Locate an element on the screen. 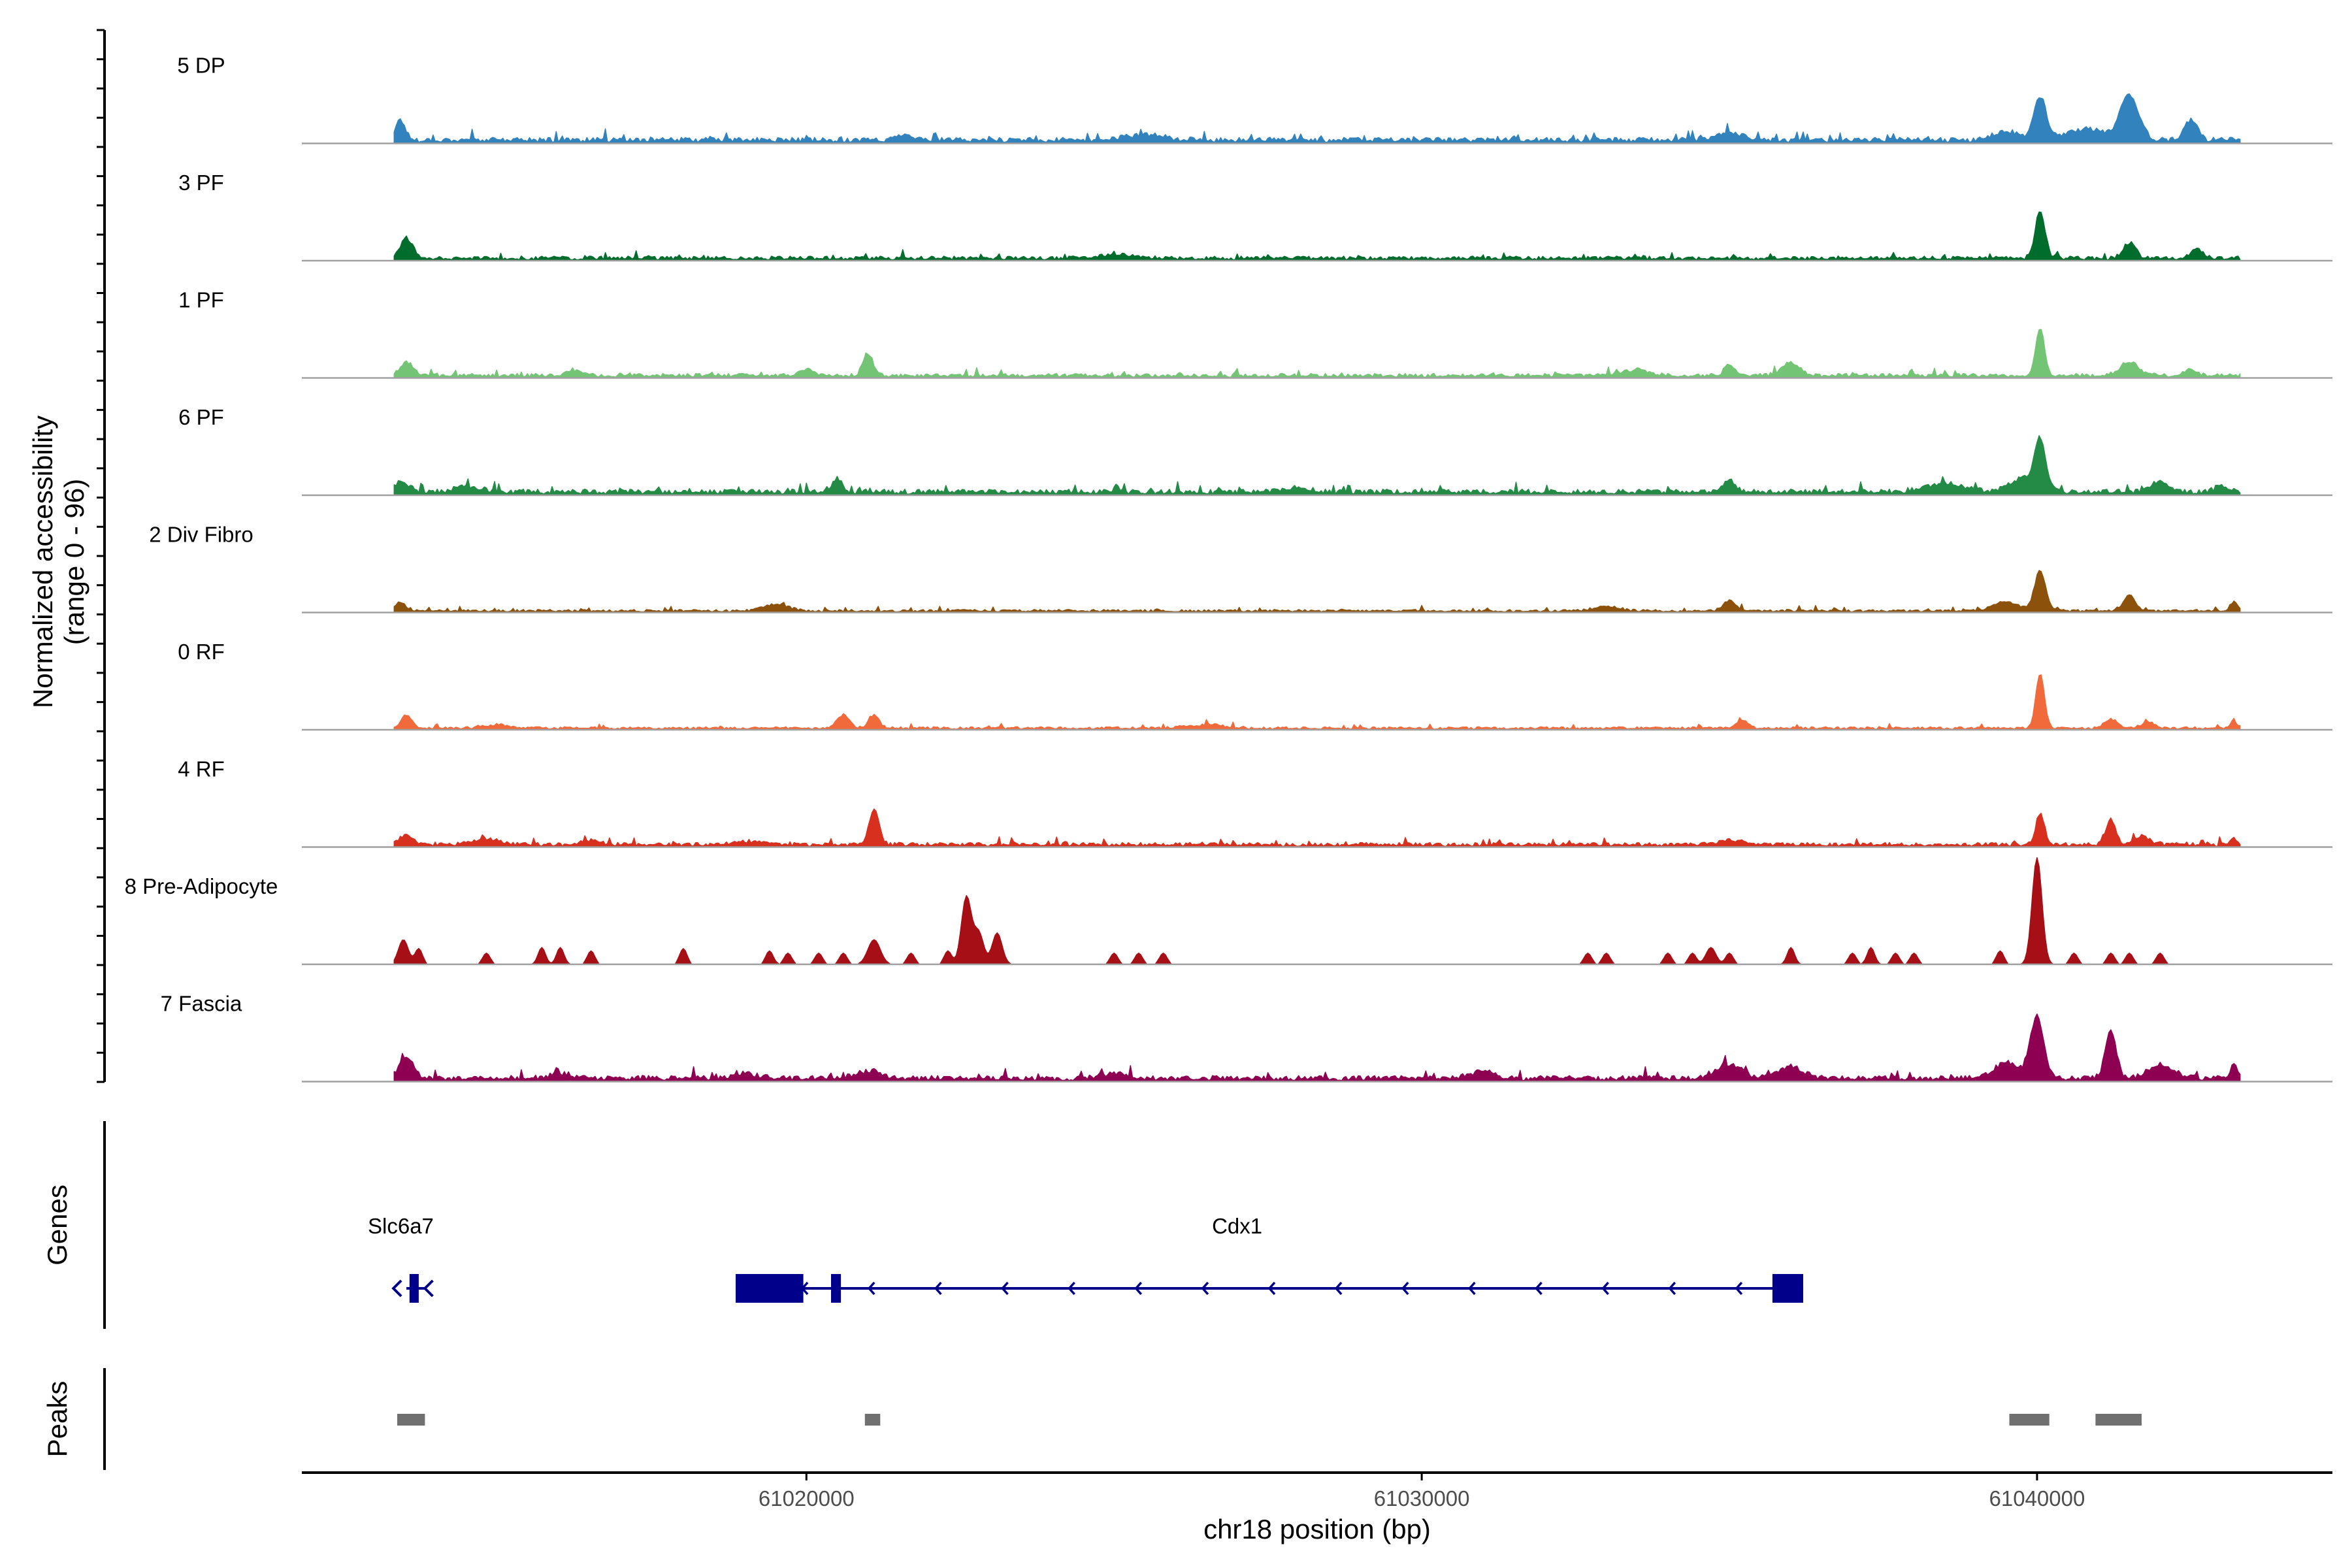 The width and height of the screenshot is (2352, 1568). x-axis: 61020000 61030000 61040000 is located at coordinates (1422, 1492).